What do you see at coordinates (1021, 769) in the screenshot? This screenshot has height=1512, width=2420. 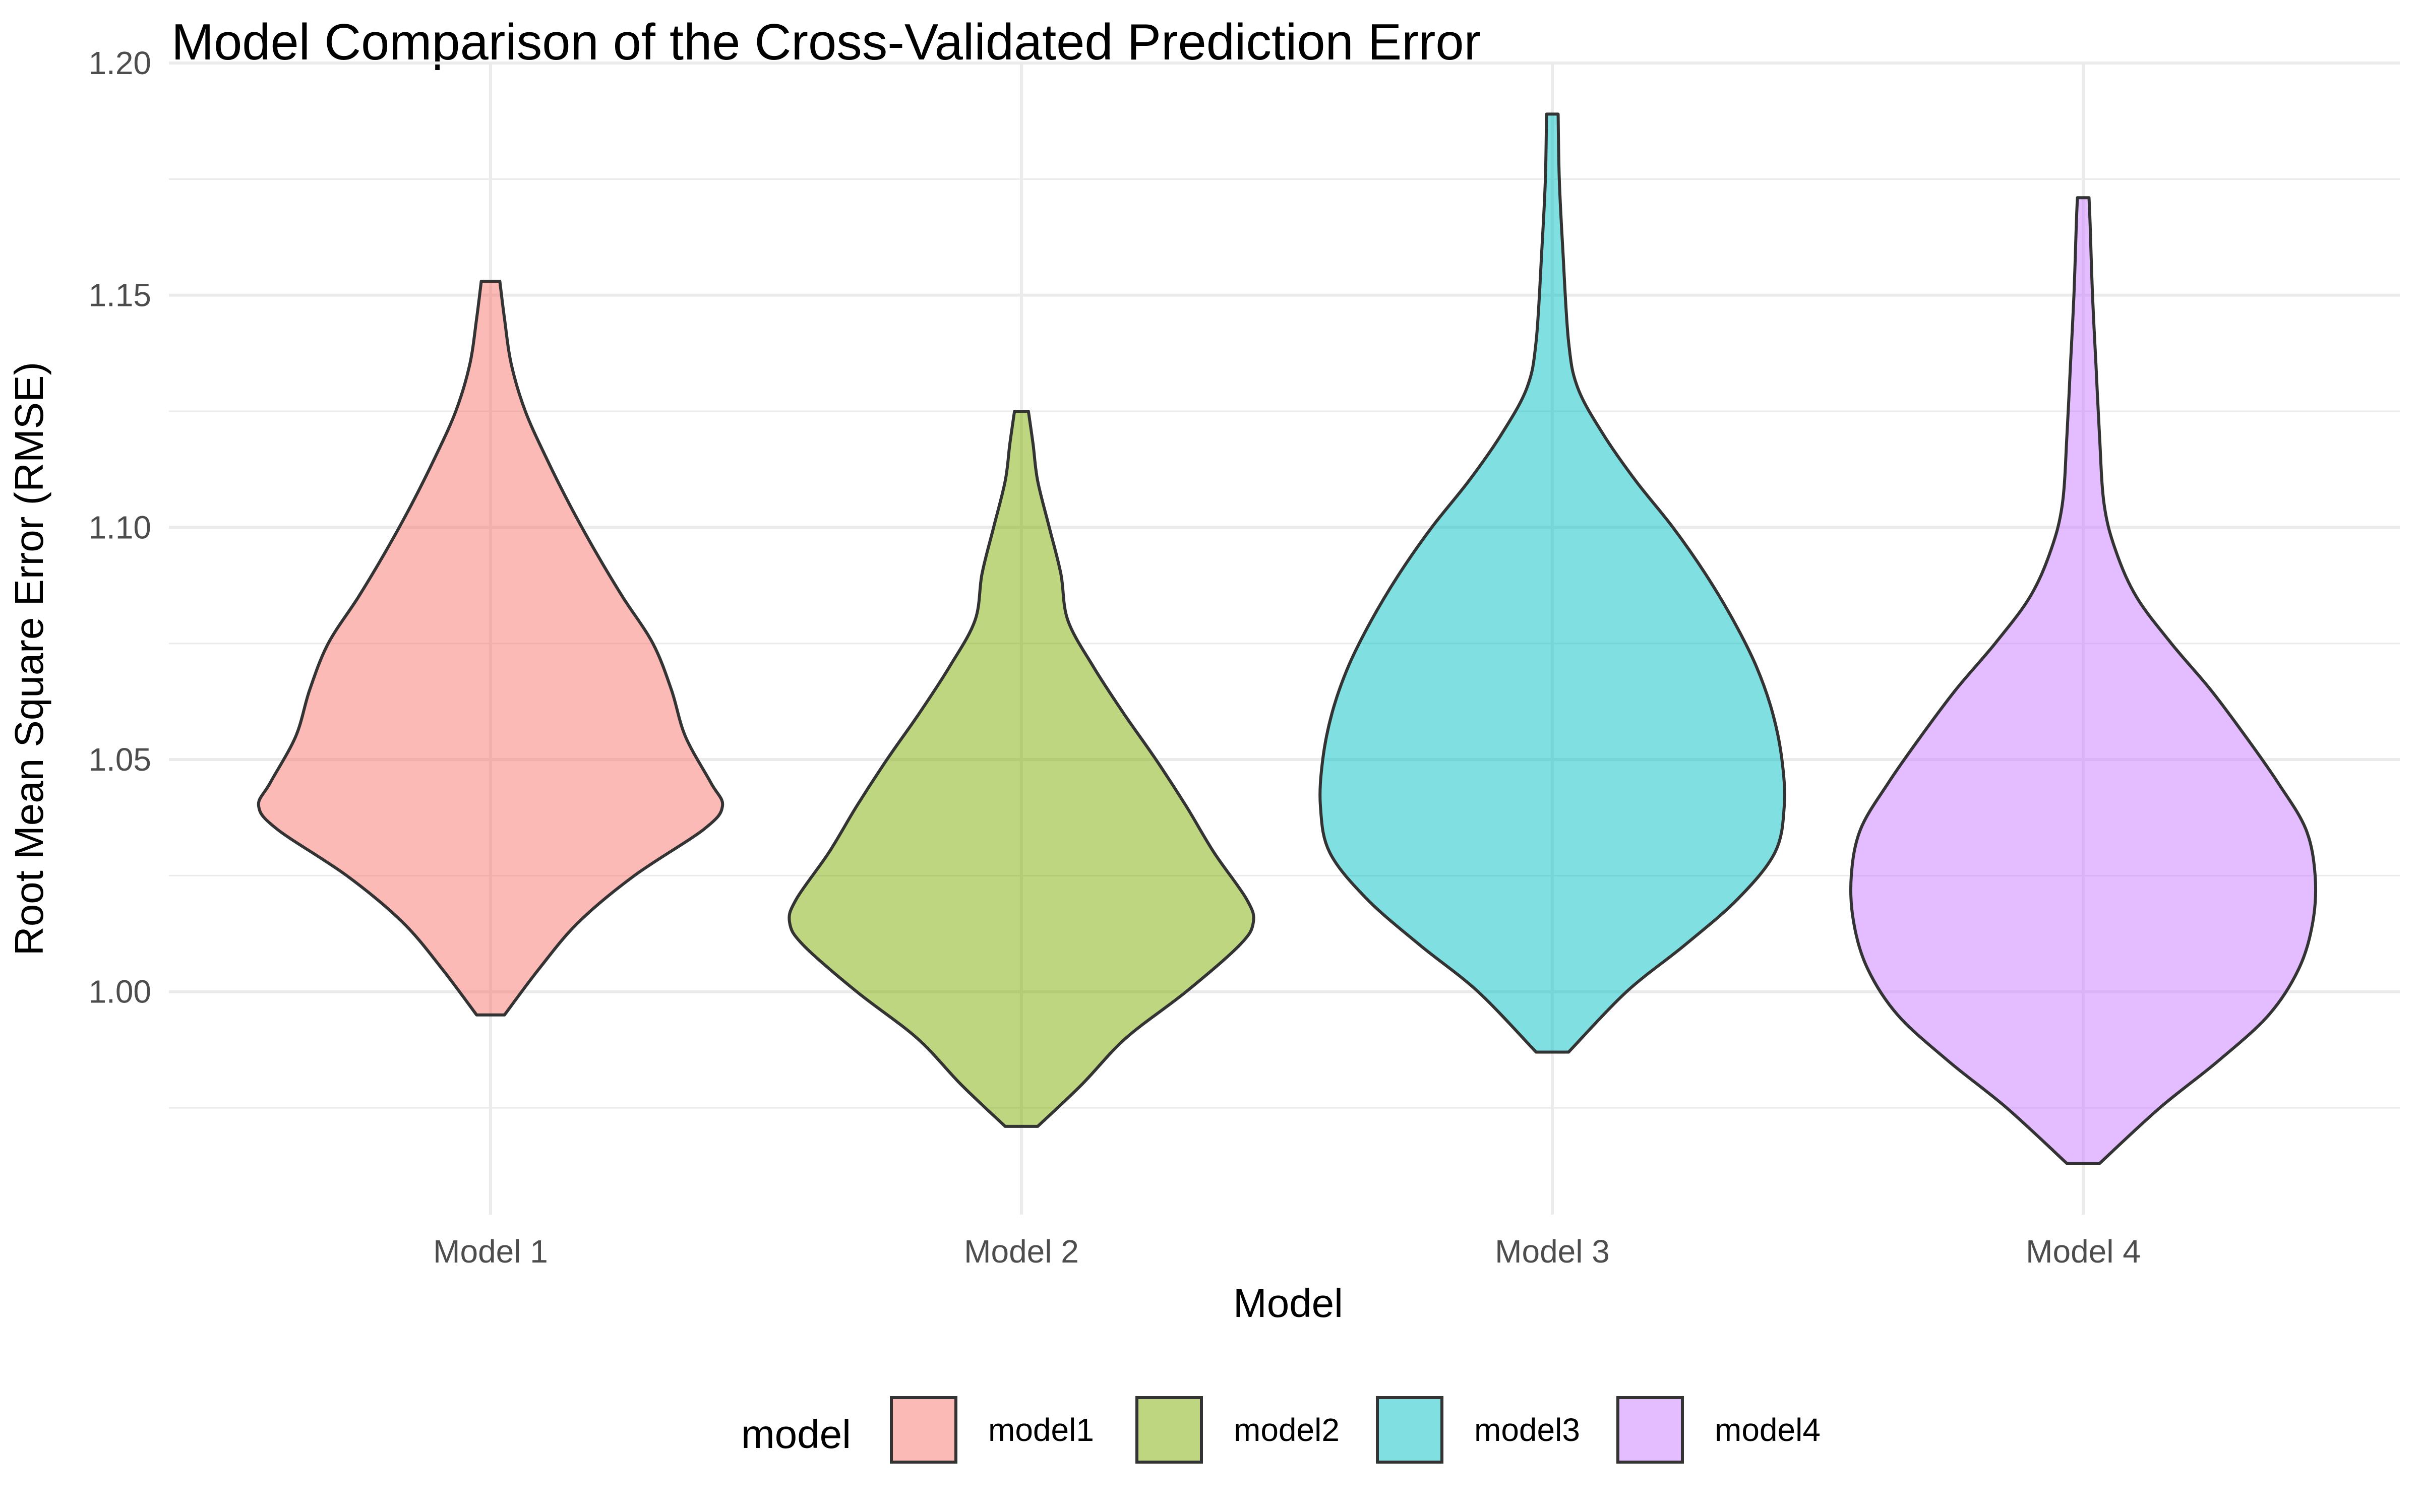 I see `violin-model2` at bounding box center [1021, 769].